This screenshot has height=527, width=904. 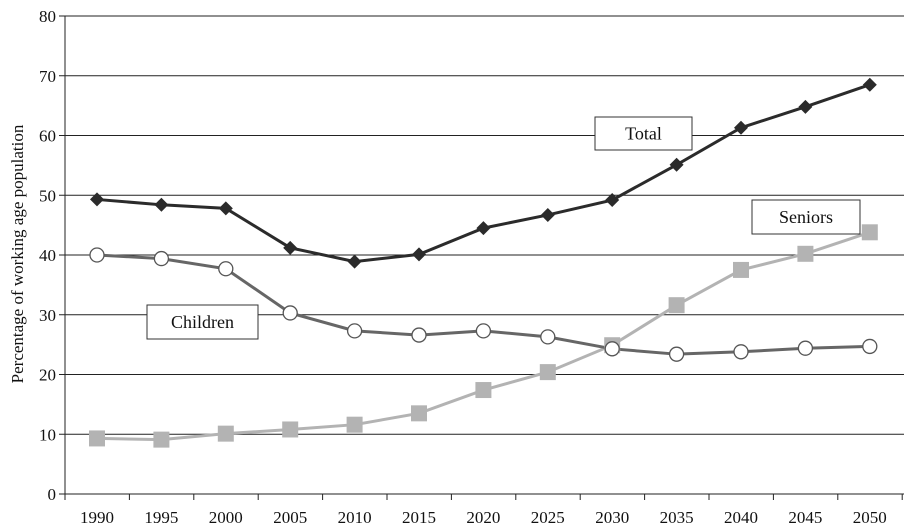 What do you see at coordinates (677, 517) in the screenshot?
I see `x-tick-label: 2035` at bounding box center [677, 517].